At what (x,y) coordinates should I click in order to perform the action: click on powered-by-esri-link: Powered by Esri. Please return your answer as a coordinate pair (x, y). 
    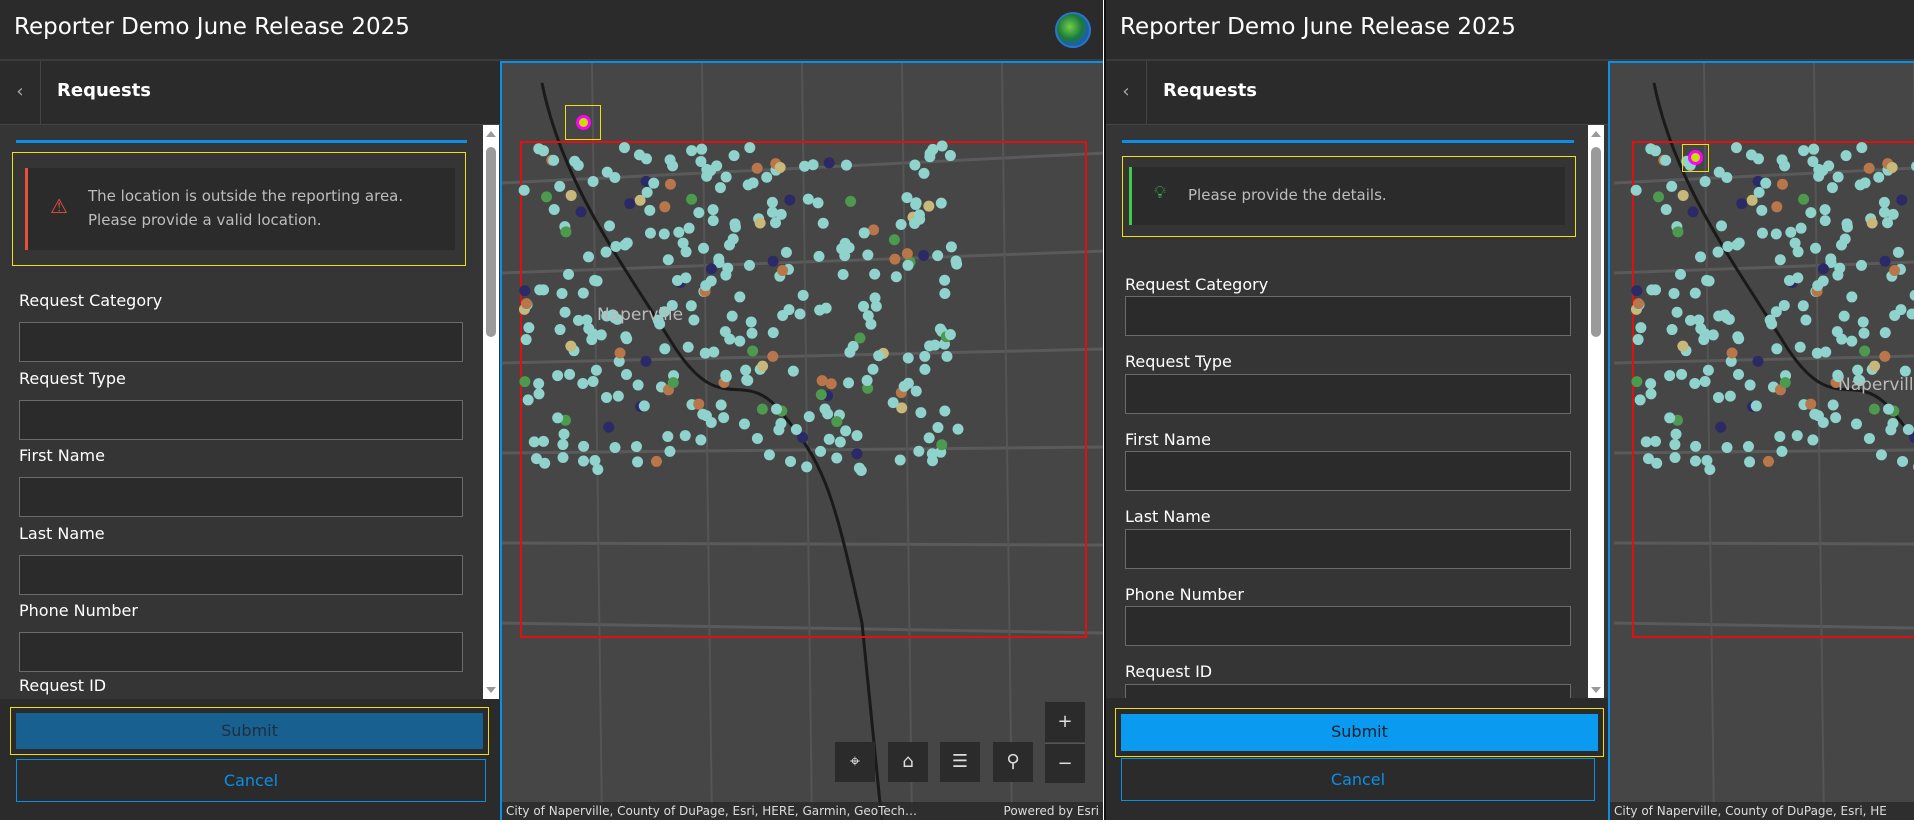
    Looking at the image, I should click on (1051, 811).